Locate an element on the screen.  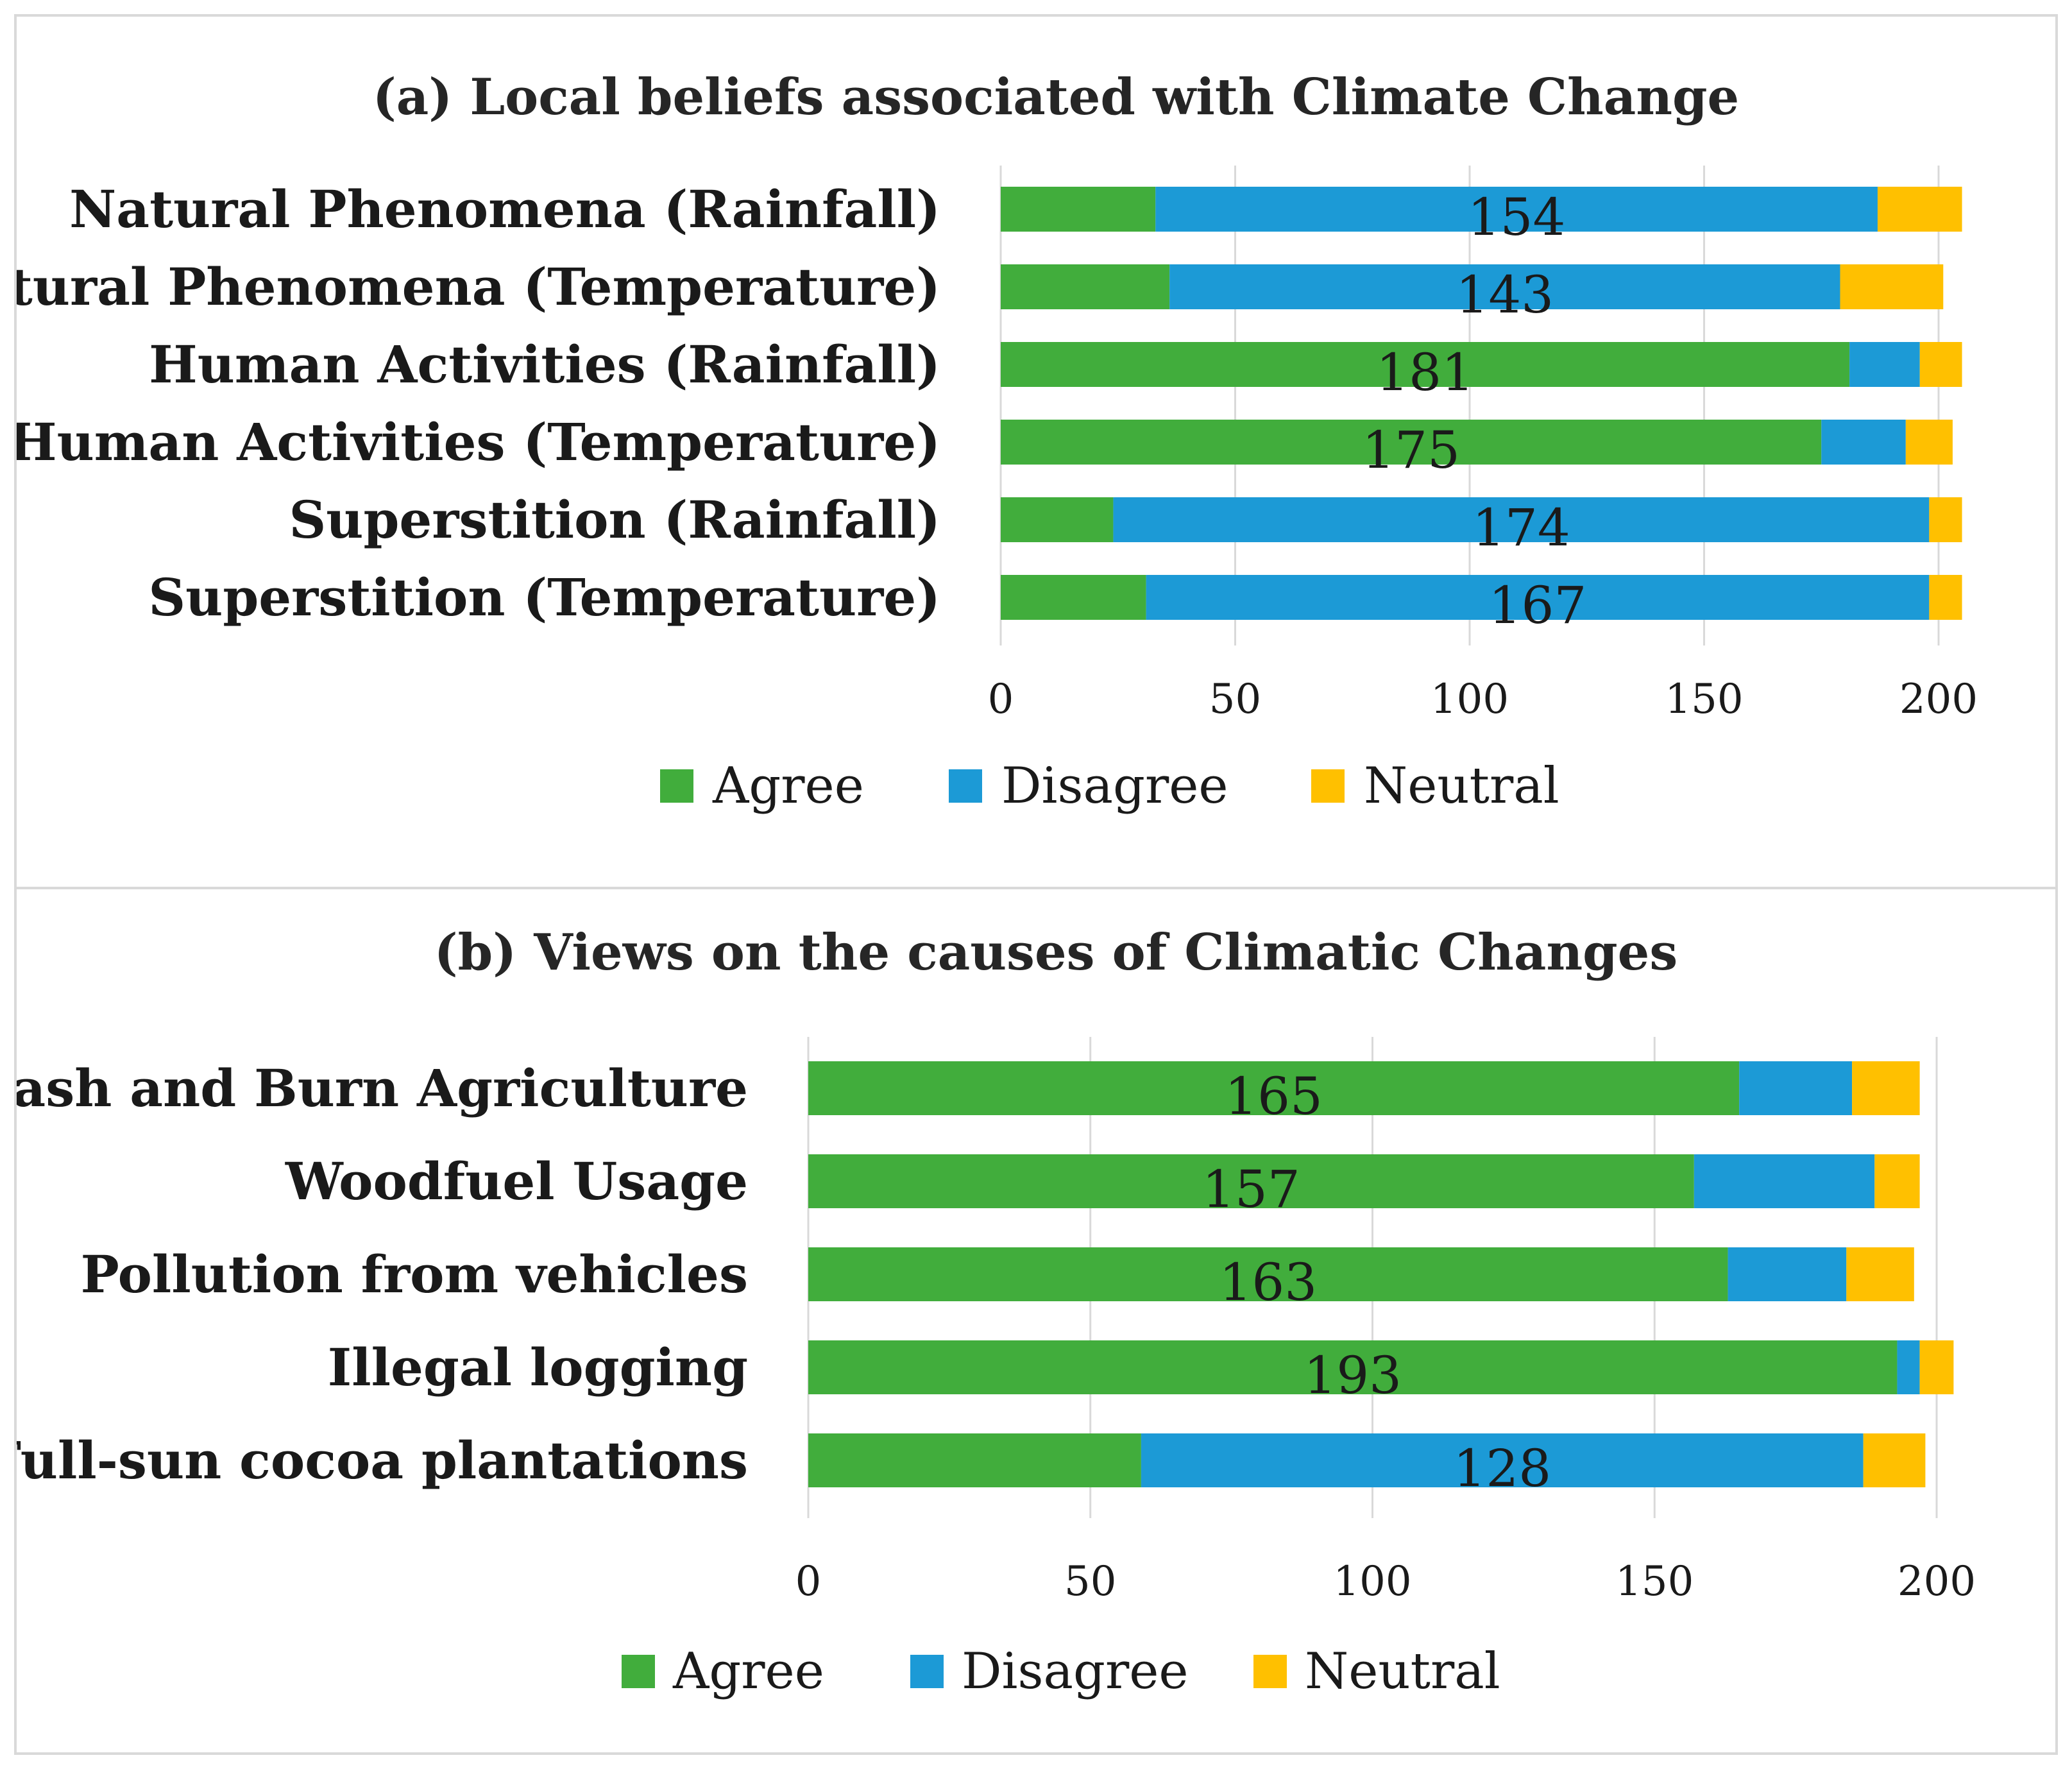
chart-a-legend: Agree Disagree Neutral is located at coordinates (1109, 786).